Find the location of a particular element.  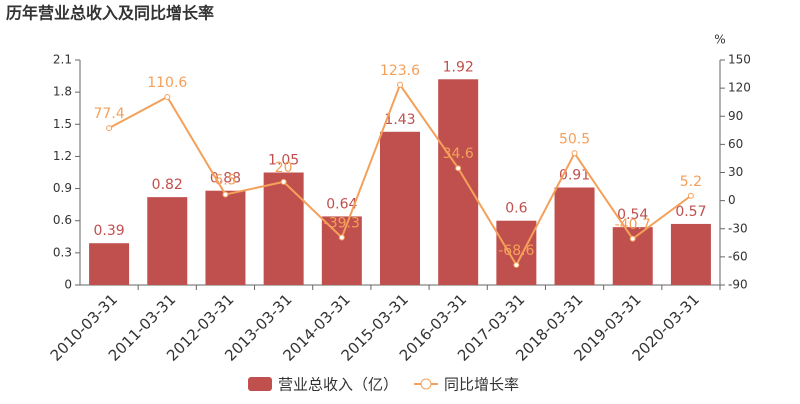

y-tick-label: 0.9 is located at coordinates (62, 188).